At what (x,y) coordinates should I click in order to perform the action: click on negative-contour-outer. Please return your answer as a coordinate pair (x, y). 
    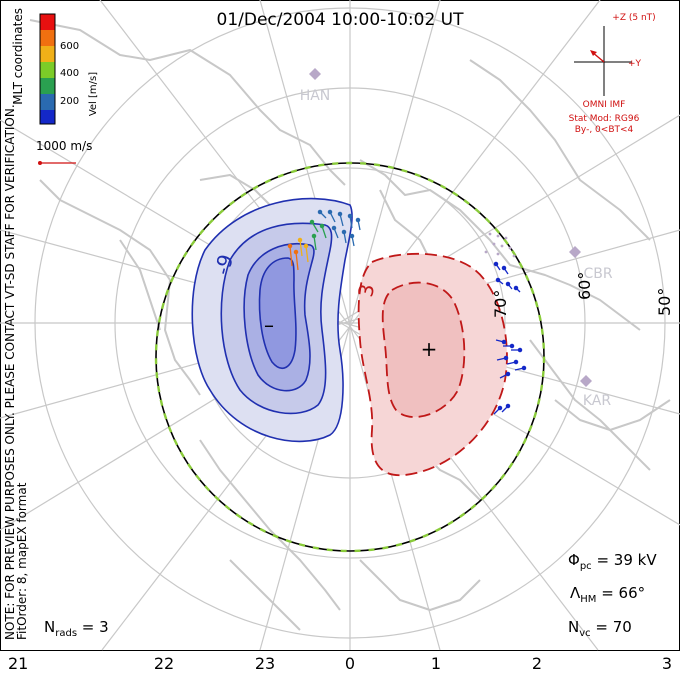
    Looking at the image, I should click on (272, 320).